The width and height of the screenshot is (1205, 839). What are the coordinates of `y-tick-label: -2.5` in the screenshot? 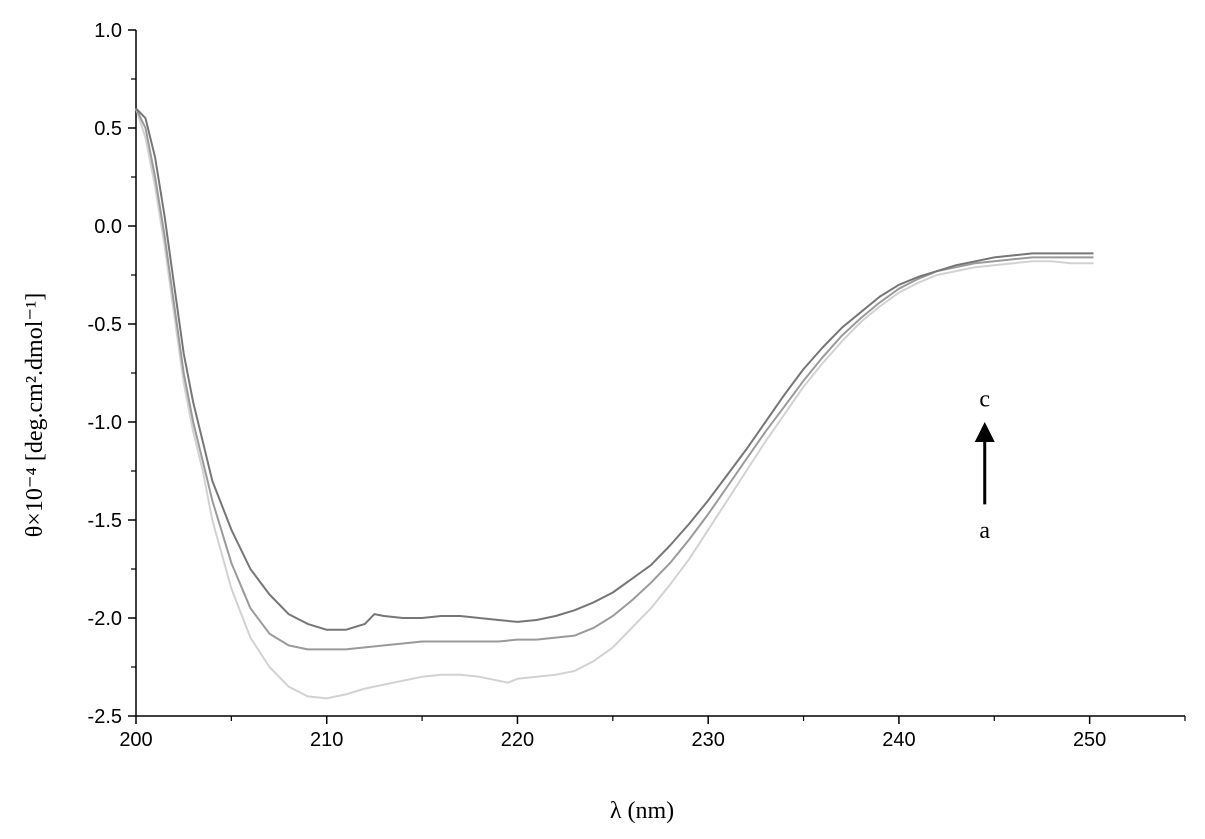 It's located at (105, 717).